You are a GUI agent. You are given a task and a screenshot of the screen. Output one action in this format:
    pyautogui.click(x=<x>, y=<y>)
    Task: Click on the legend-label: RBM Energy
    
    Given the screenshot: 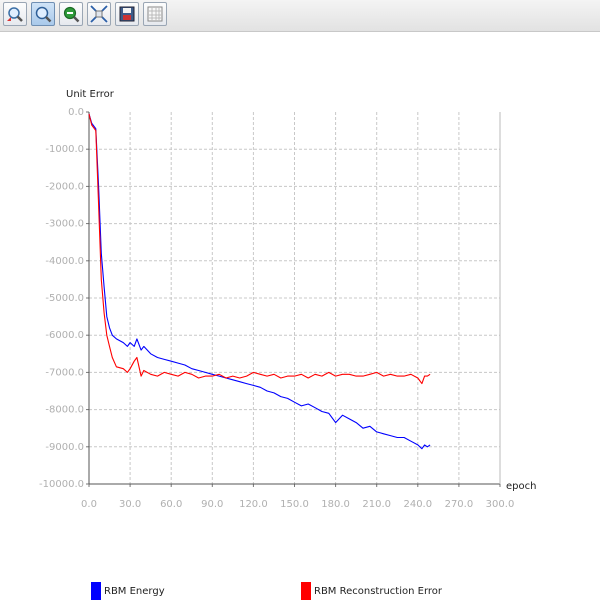 What is the action you would take?
    pyautogui.click(x=134, y=591)
    